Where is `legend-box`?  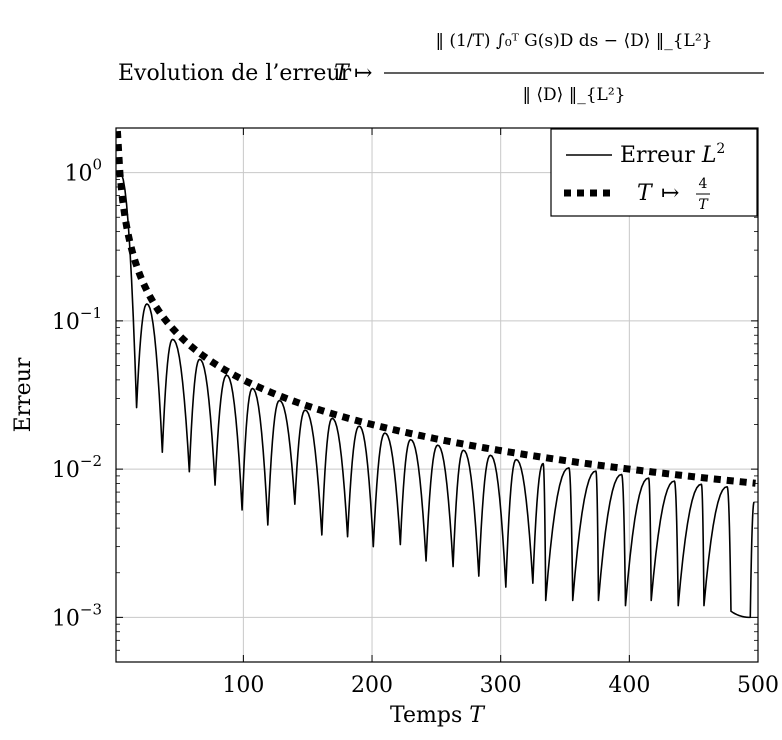
legend-box is located at coordinates (654, 172).